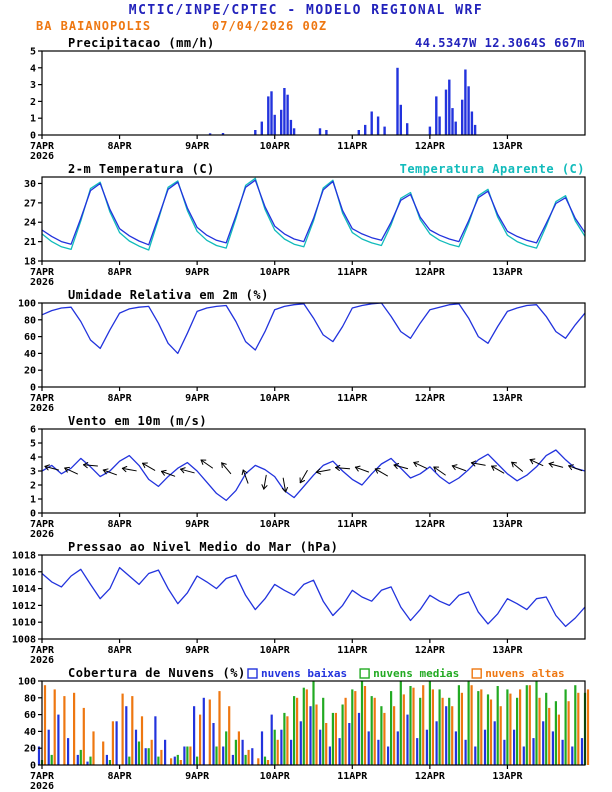 This screenshot has width=612, height=792. I want to click on svg-text: 1012, so click(24, 606).